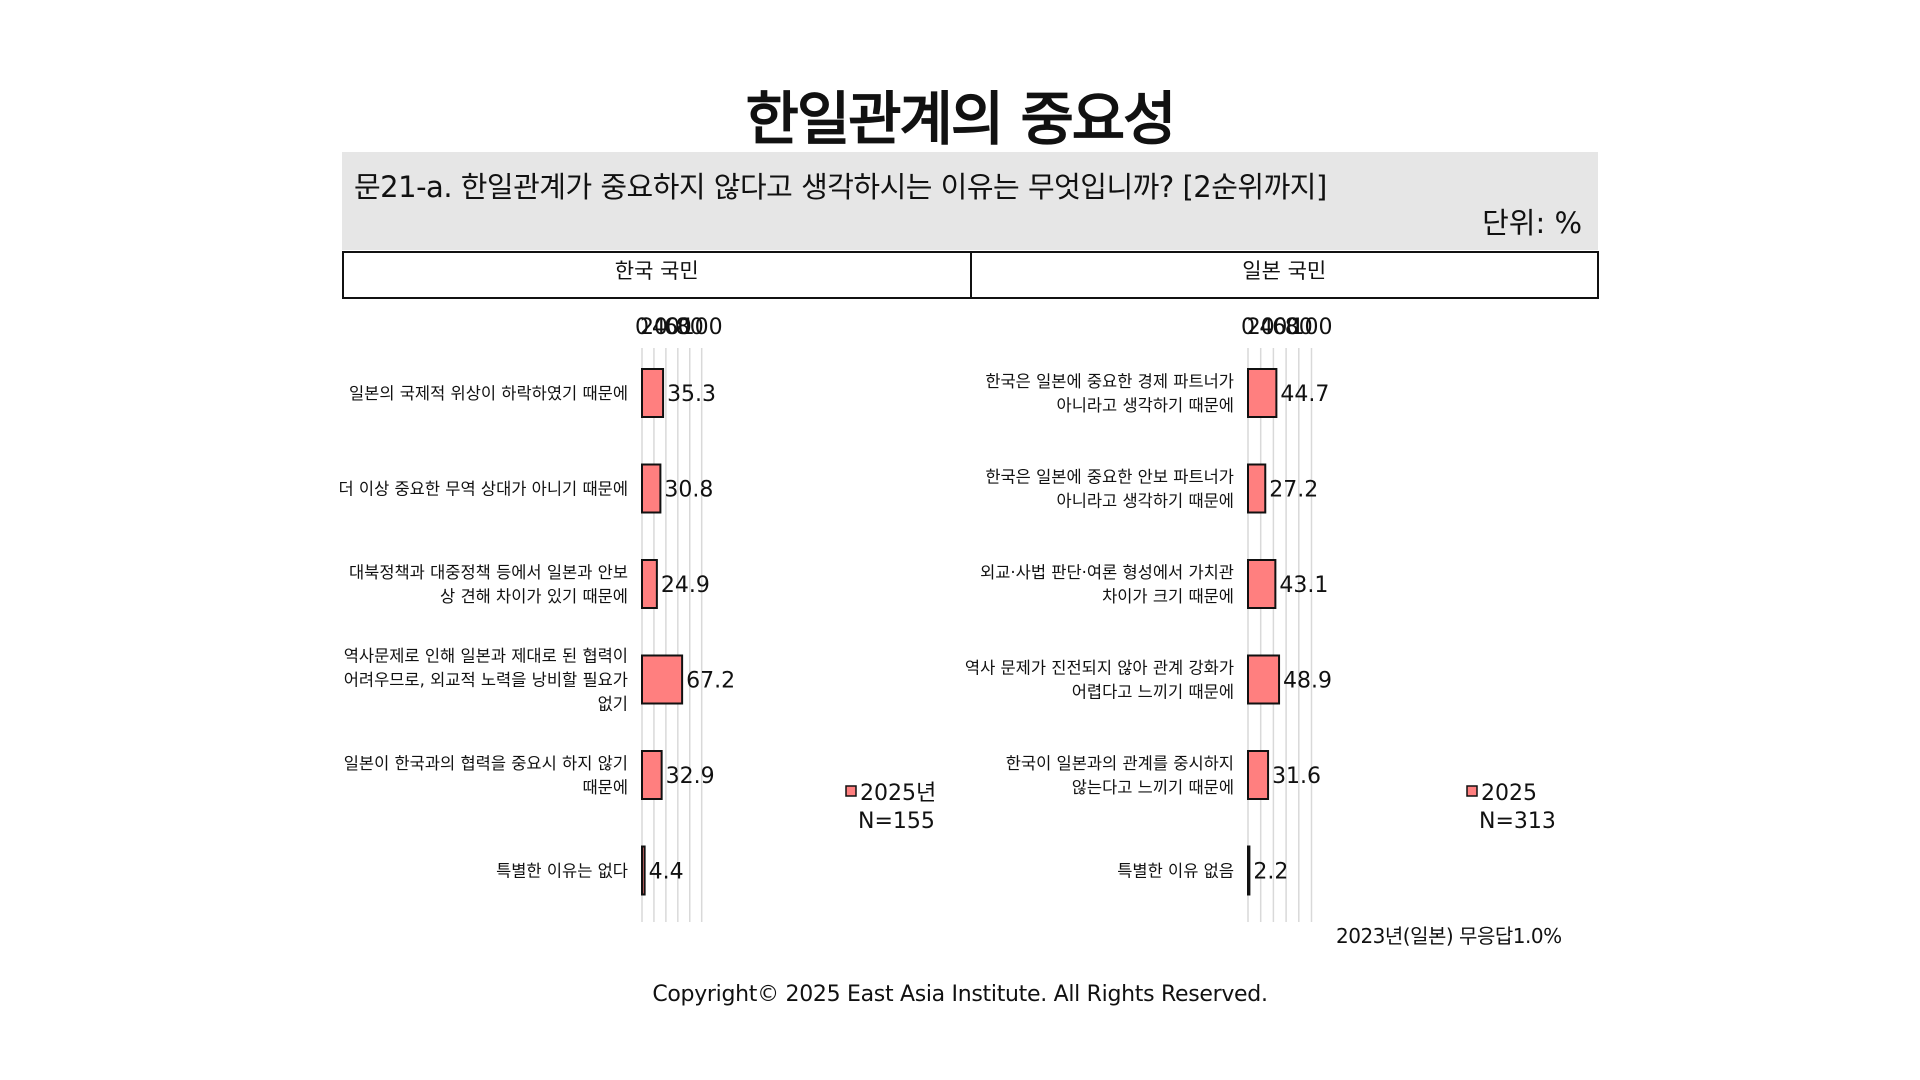 The width and height of the screenshot is (1920, 1080). I want to click on category-label: 일본이 한국과의 협력을 중요시 하지 않기, so click(486, 763).